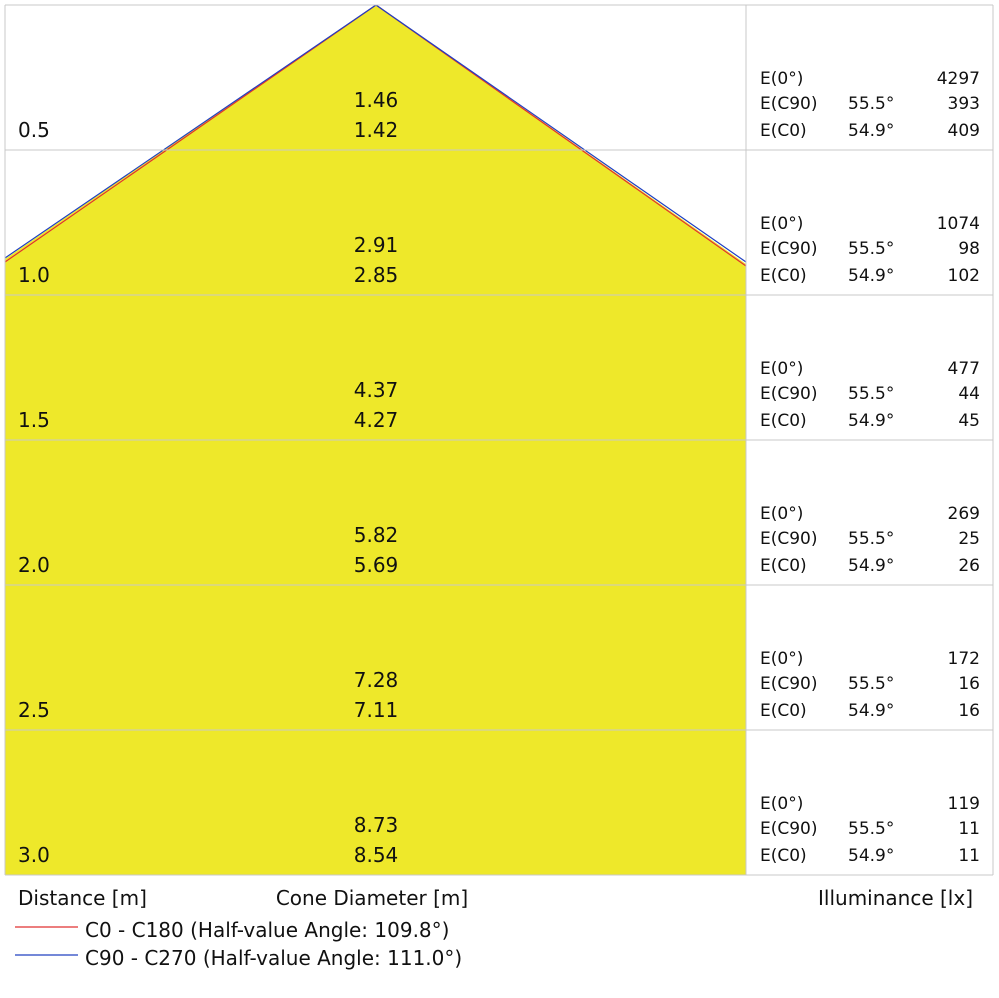  What do you see at coordinates (376, 390) in the screenshot?
I see `diameter-c90: 4.37` at bounding box center [376, 390].